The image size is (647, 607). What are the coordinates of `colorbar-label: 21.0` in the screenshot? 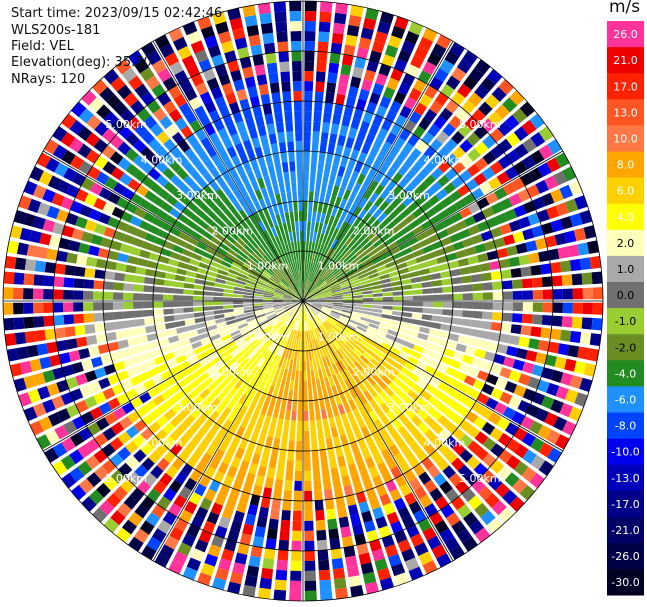 It's located at (625, 60).